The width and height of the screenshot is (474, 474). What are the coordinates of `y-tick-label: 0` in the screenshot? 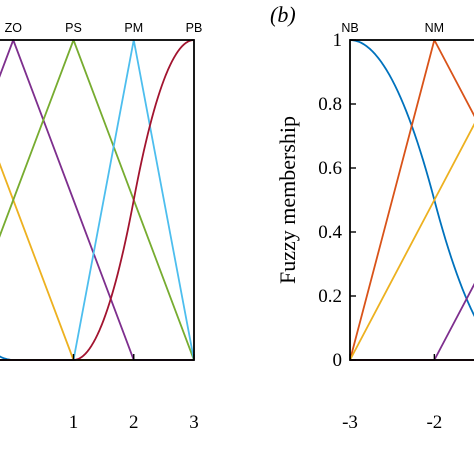 It's located at (338, 360).